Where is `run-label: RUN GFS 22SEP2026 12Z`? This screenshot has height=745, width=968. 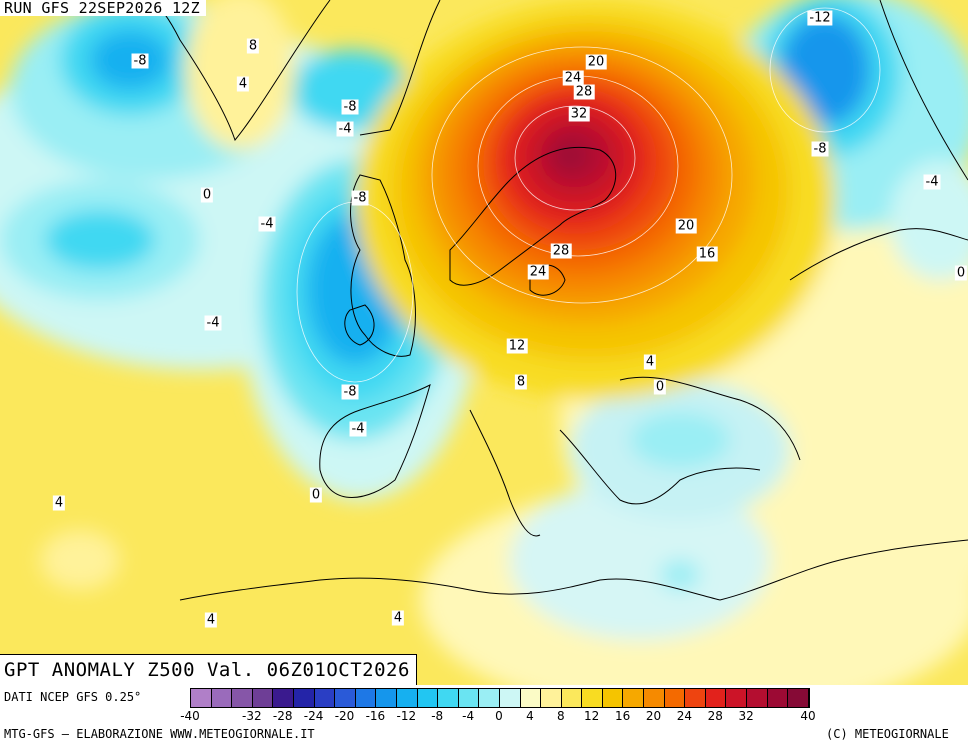
run-label: RUN GFS 22SEP2026 12Z is located at coordinates (103, 8).